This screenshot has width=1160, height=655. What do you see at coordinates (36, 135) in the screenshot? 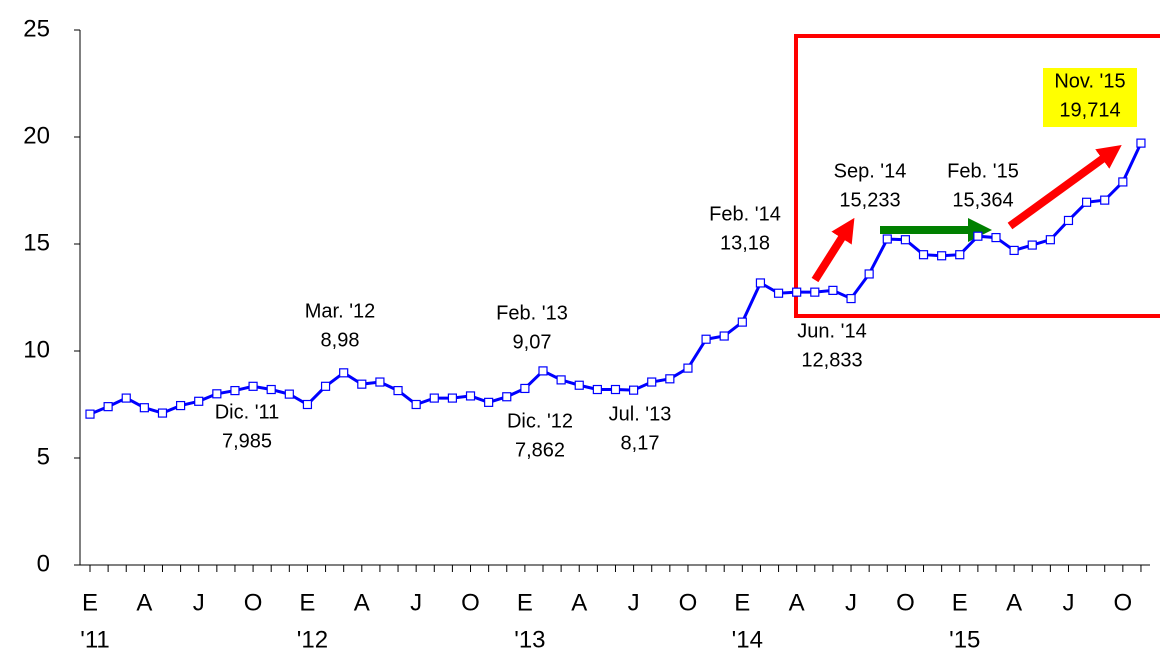
I see `y-tick-label: 20` at bounding box center [36, 135].